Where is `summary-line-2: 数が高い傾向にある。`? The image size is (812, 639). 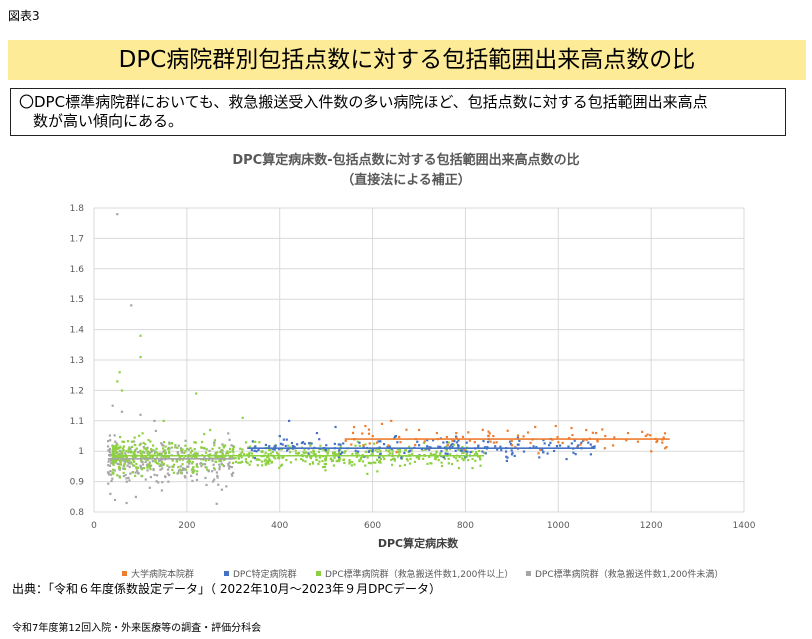 summary-line-2: 数が高い傾向にある。 is located at coordinates (108, 121).